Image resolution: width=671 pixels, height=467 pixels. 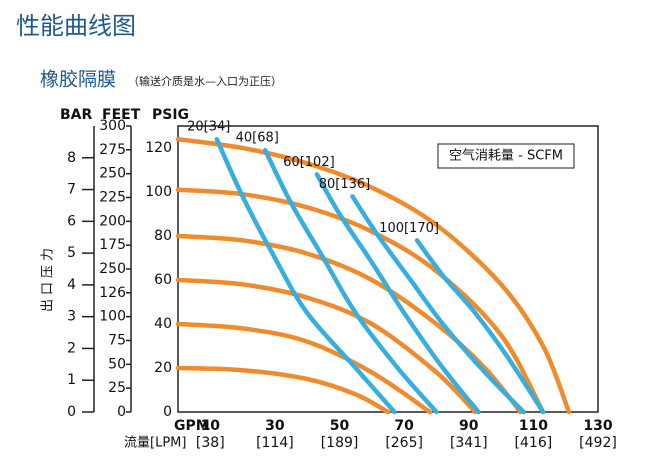 What do you see at coordinates (158, 192) in the screenshot?
I see `y-tick-label: 100` at bounding box center [158, 192].